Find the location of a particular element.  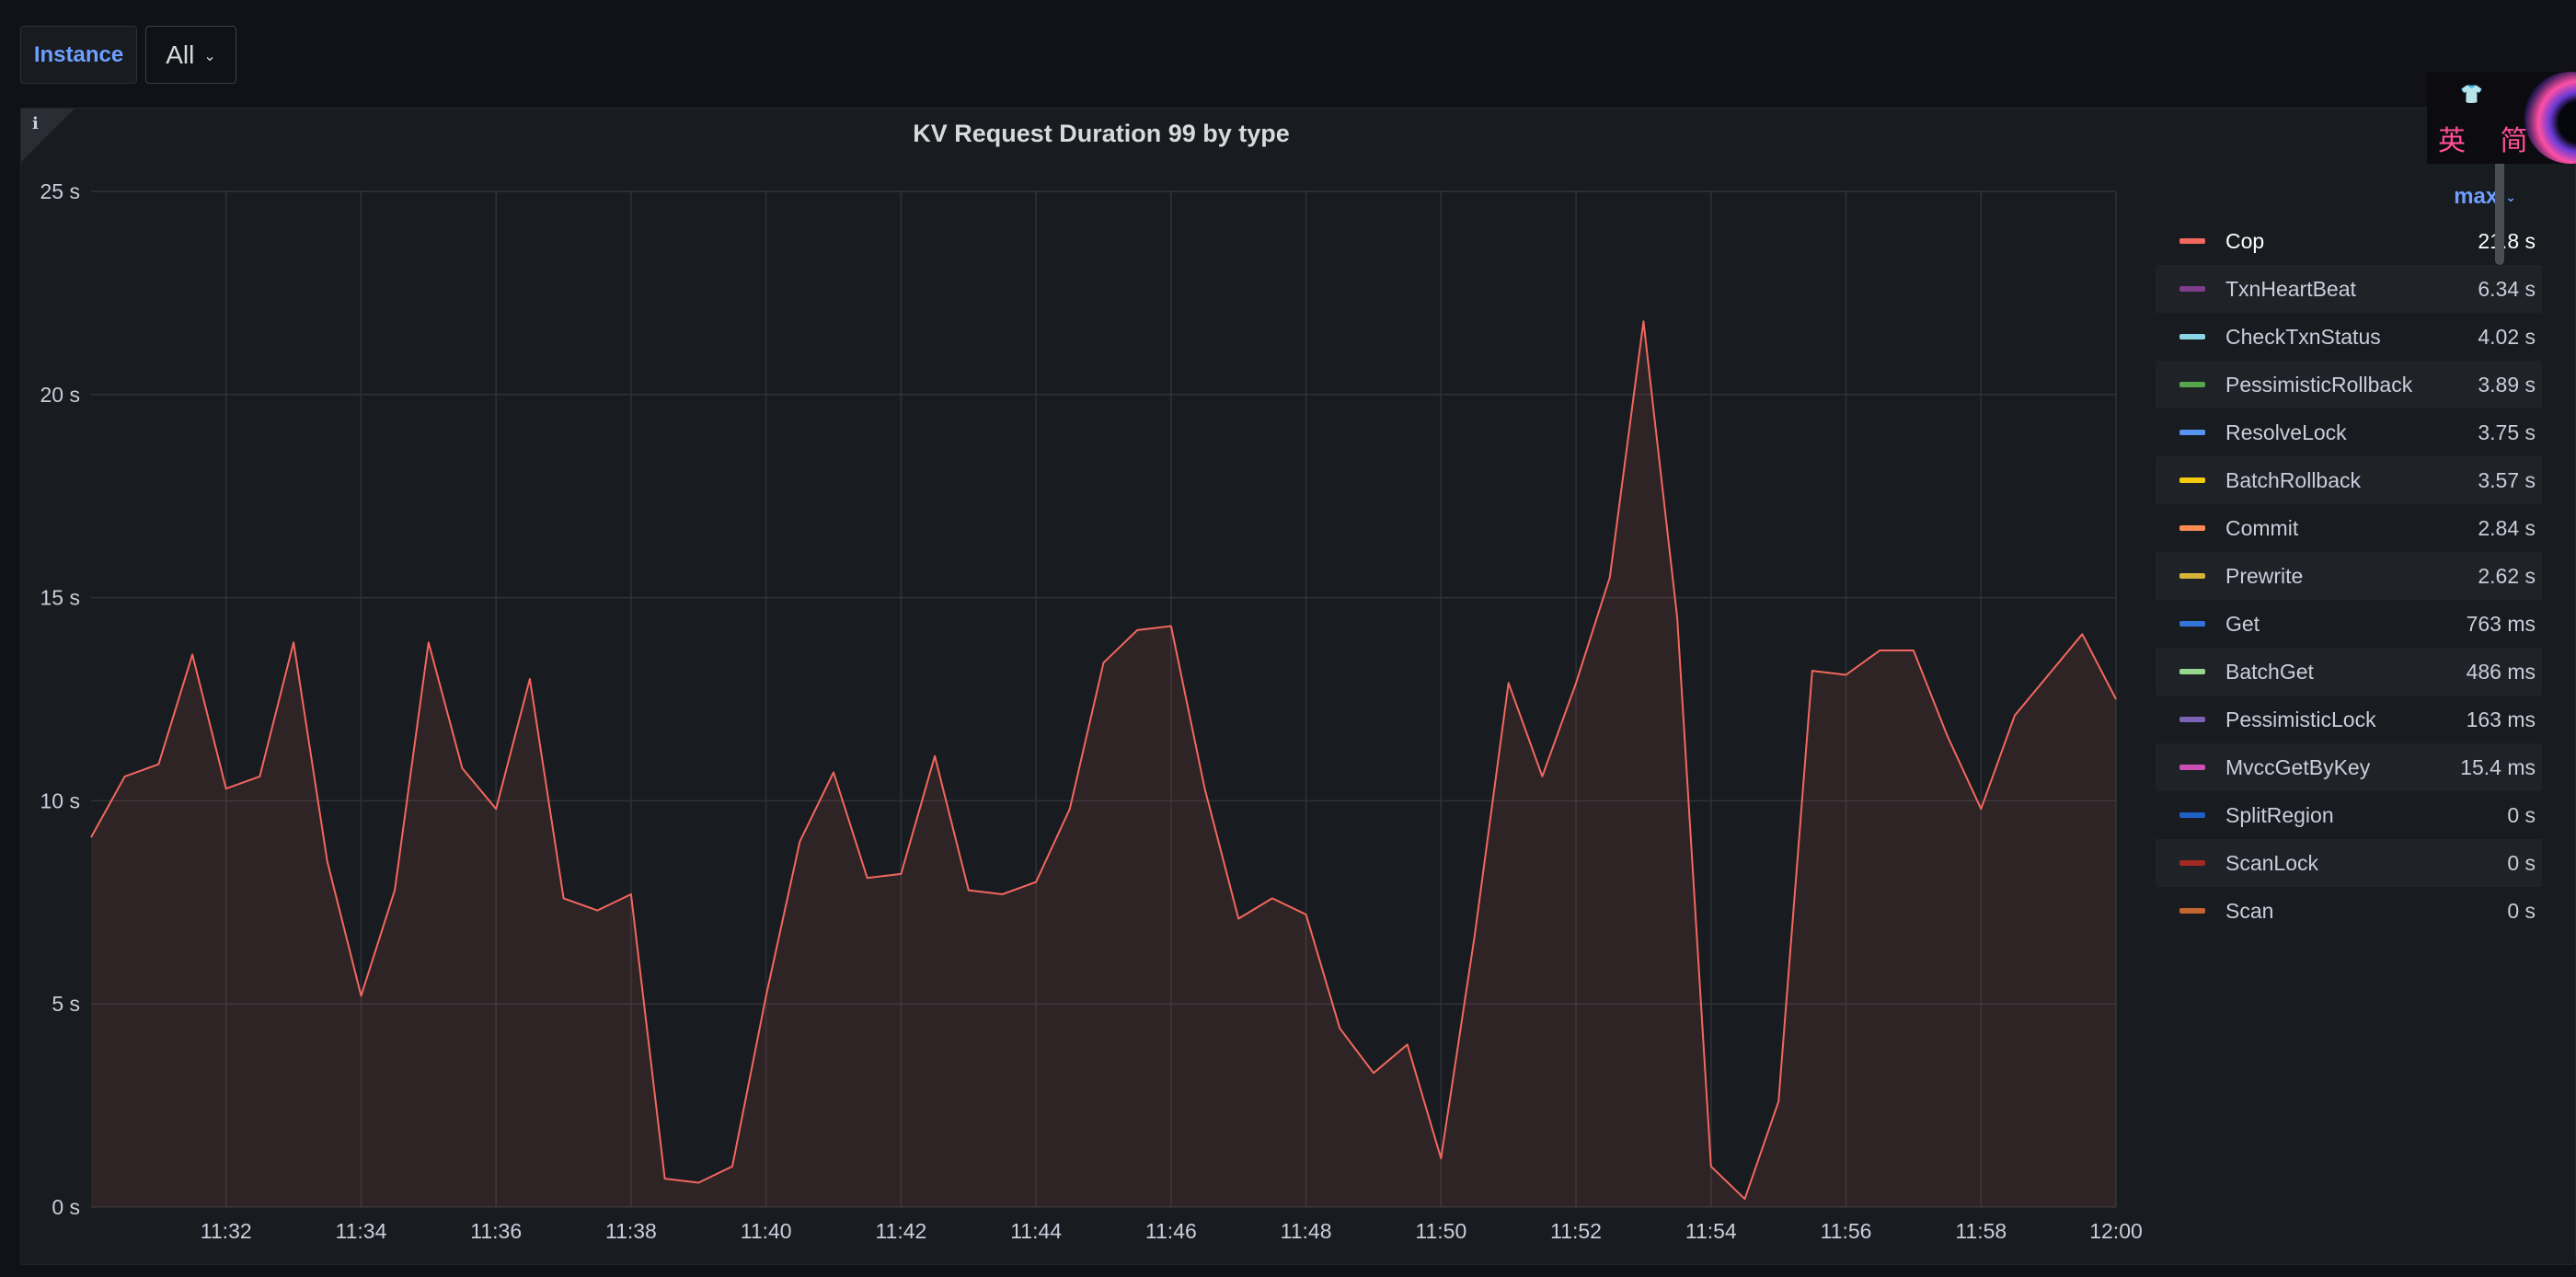

legend-item-txnheartbeat: TxnHeartBeat 6.34 s is located at coordinates (2349, 289).